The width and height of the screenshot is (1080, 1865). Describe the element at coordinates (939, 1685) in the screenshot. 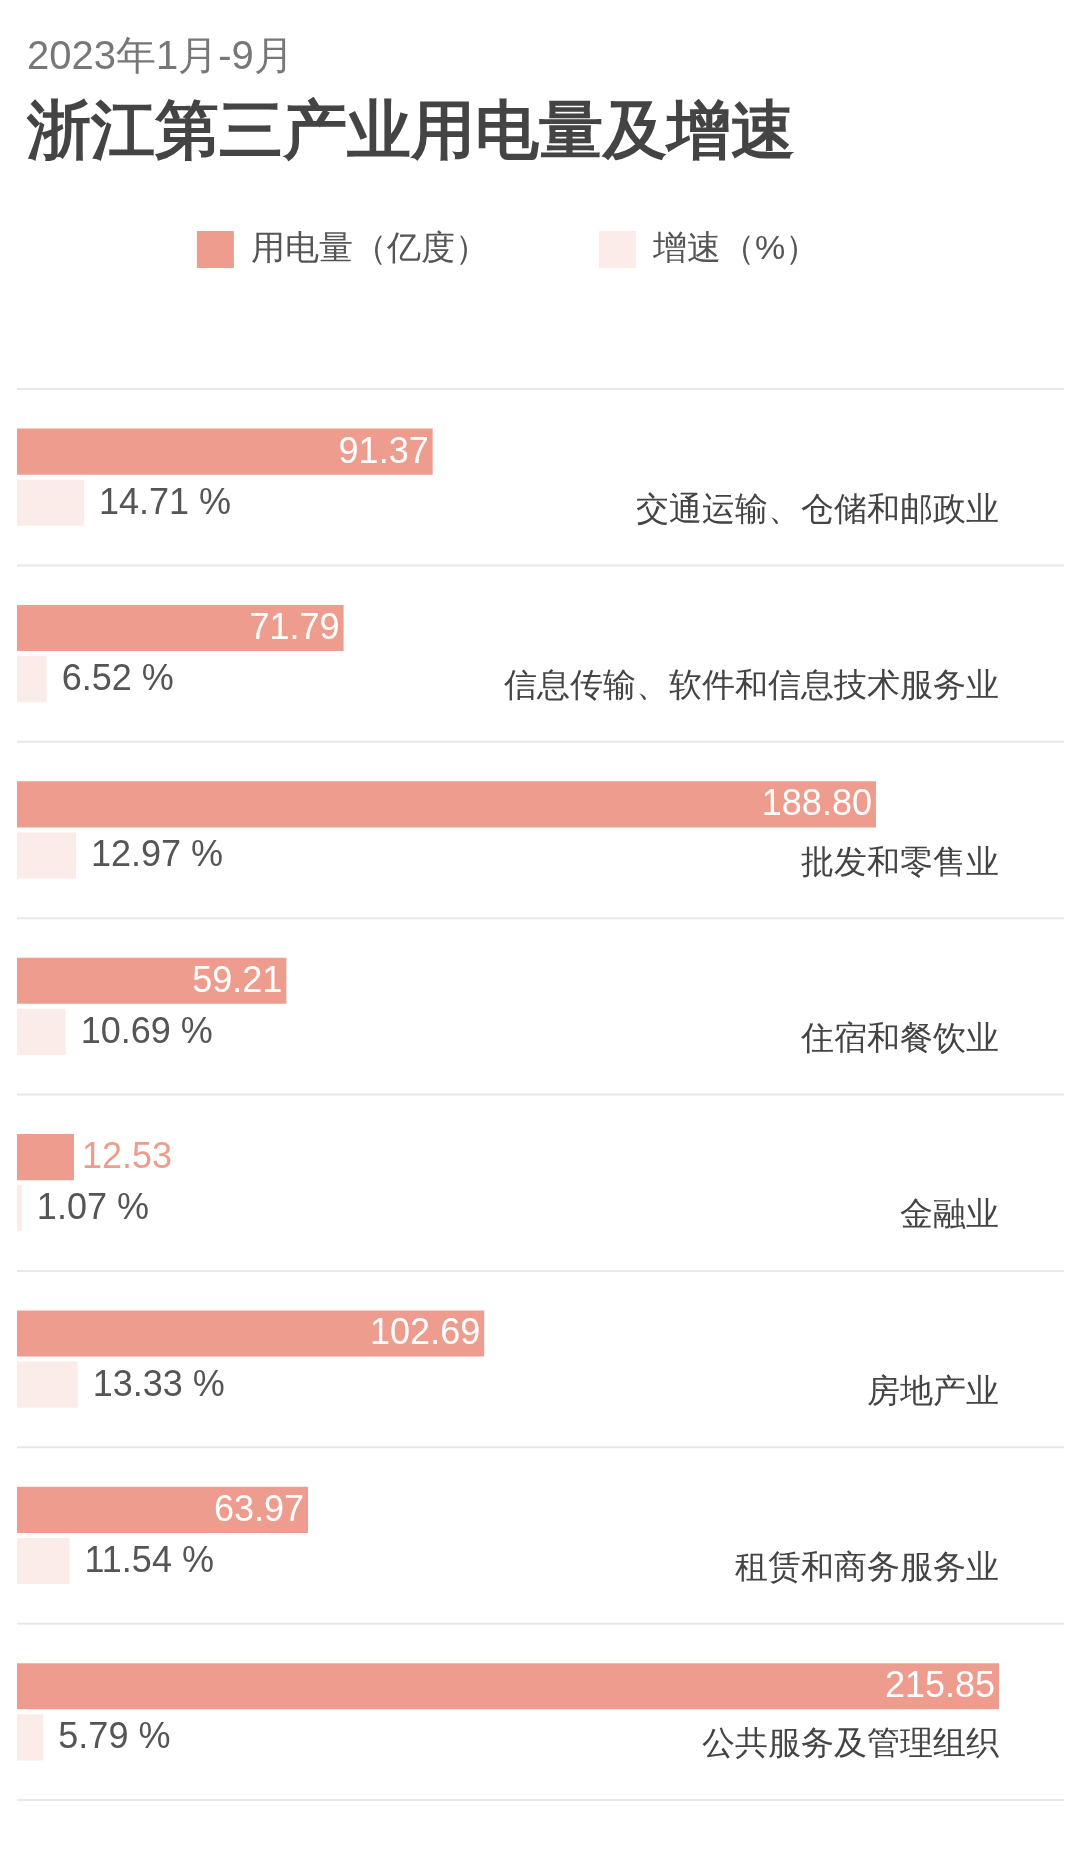

I see `data-label: 215.85` at that location.